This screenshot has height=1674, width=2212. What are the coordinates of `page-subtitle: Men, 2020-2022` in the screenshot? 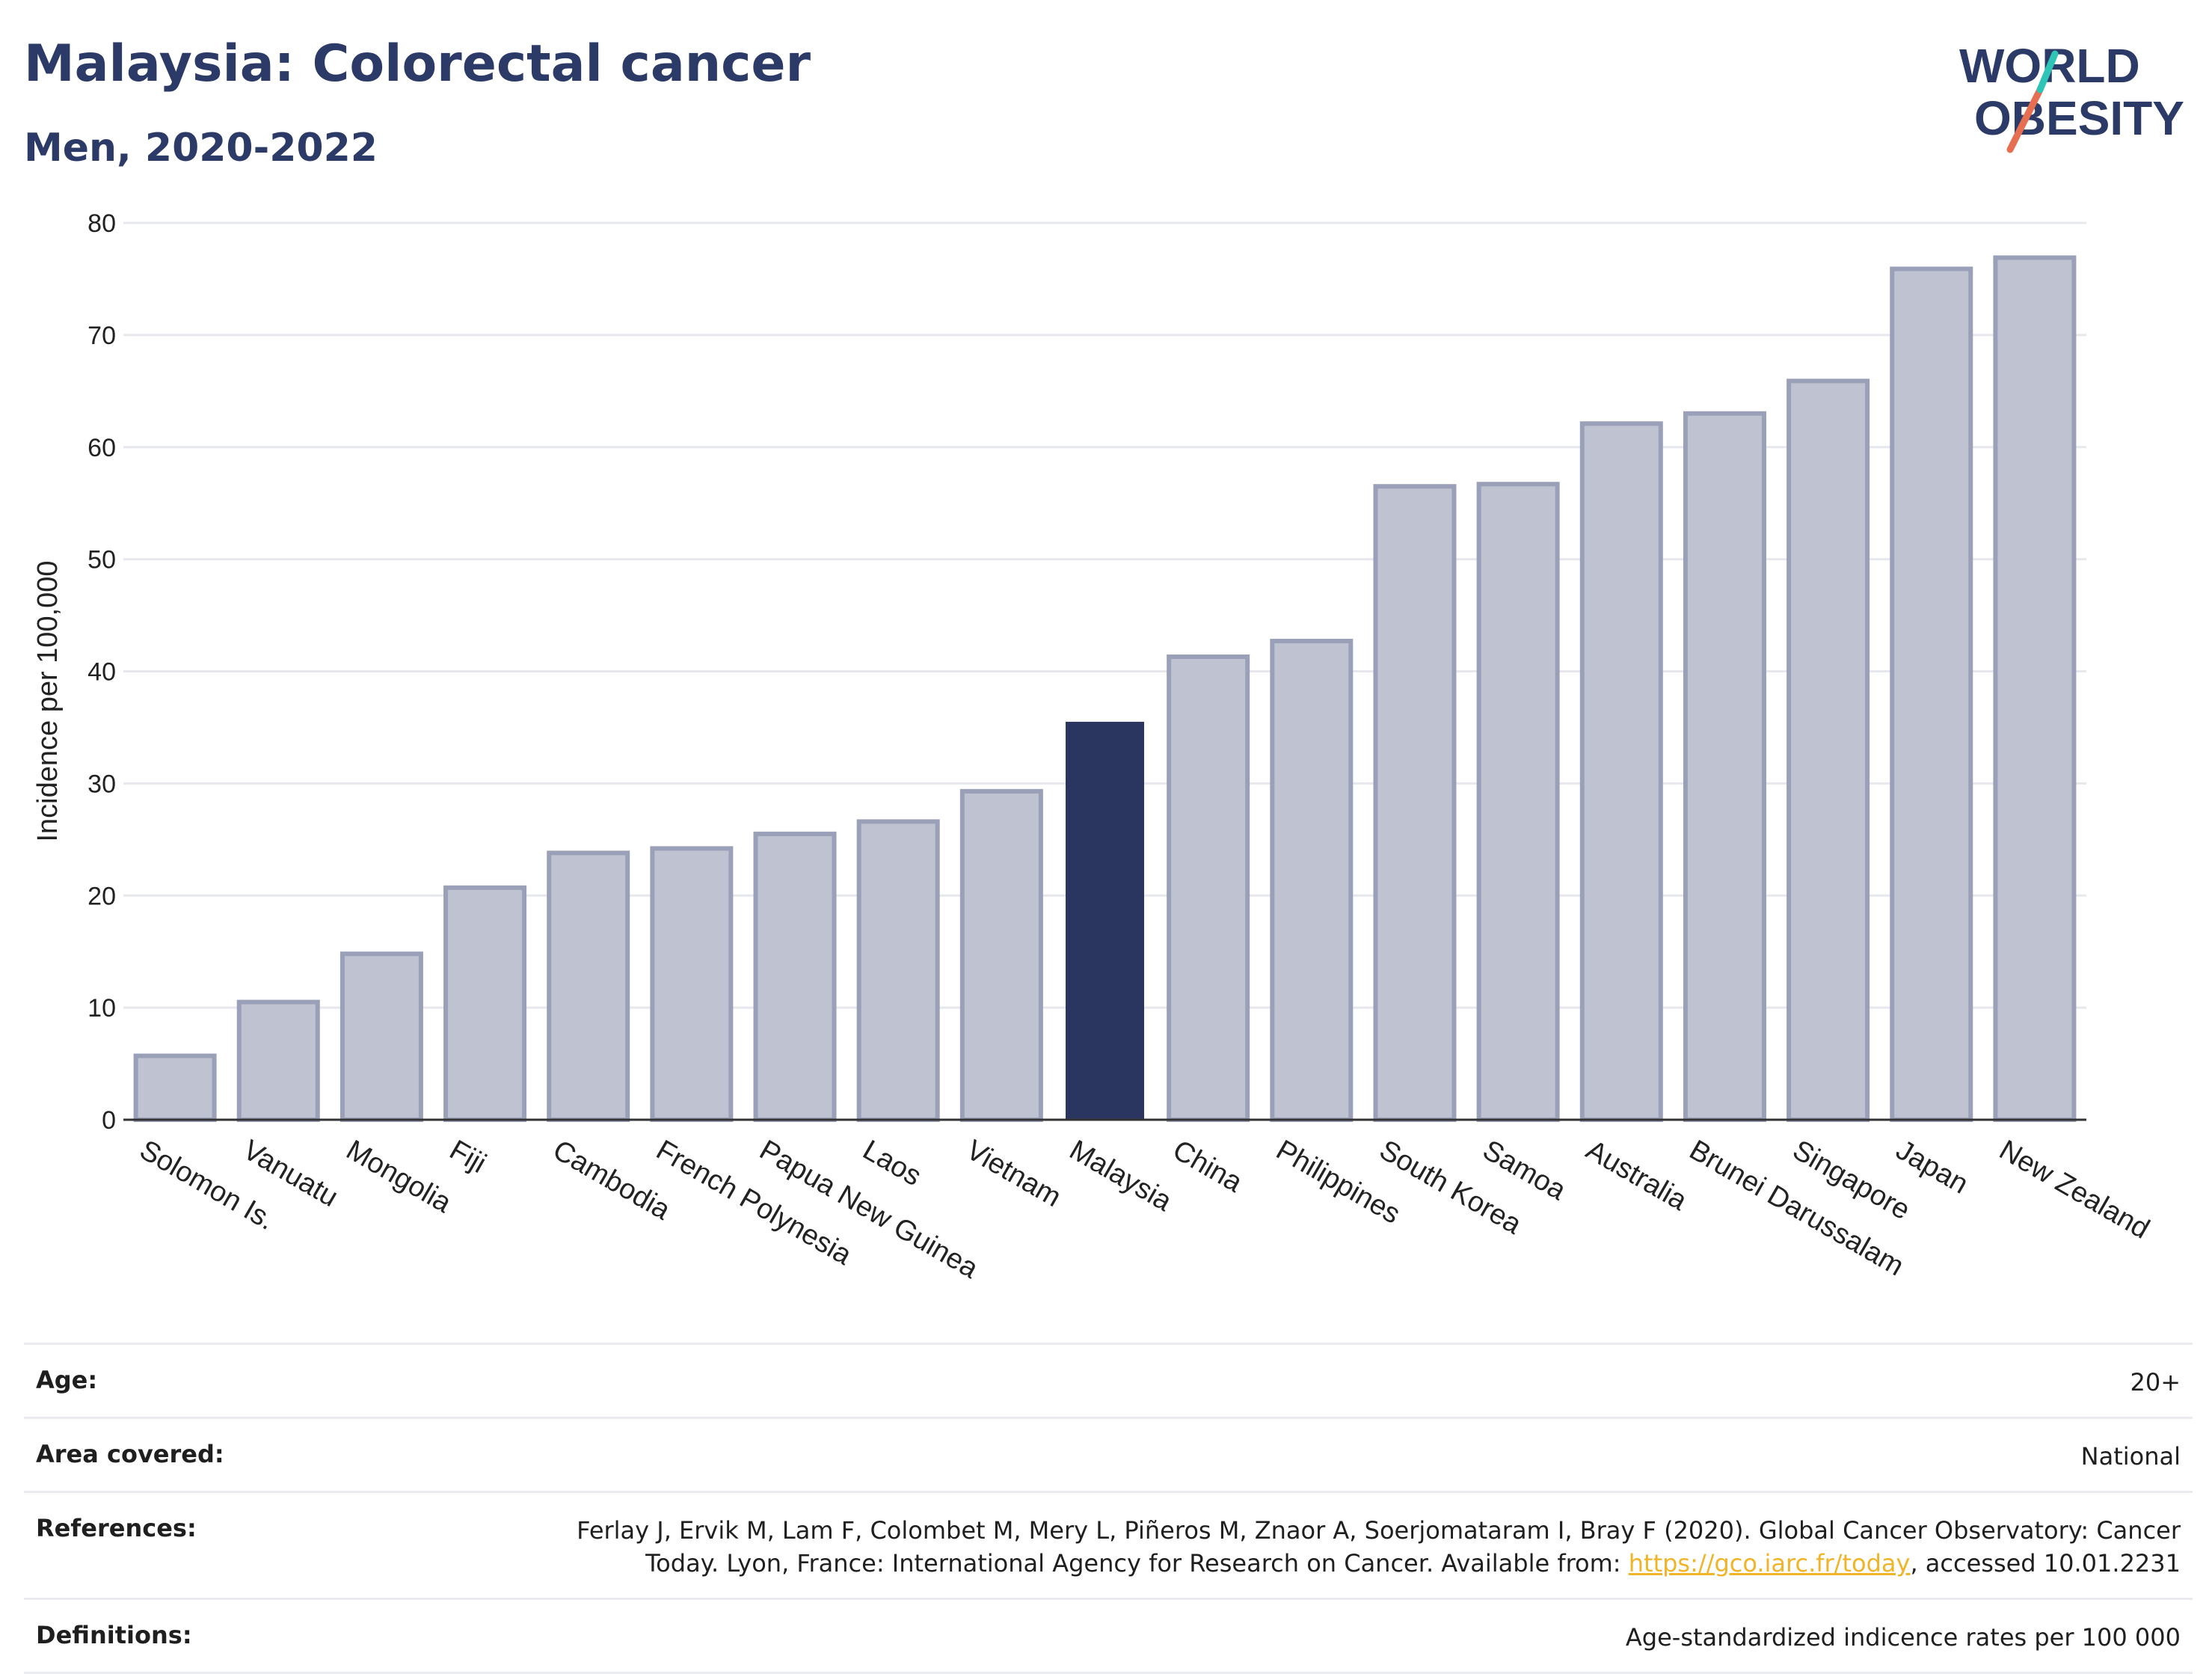 It's located at (201, 148).